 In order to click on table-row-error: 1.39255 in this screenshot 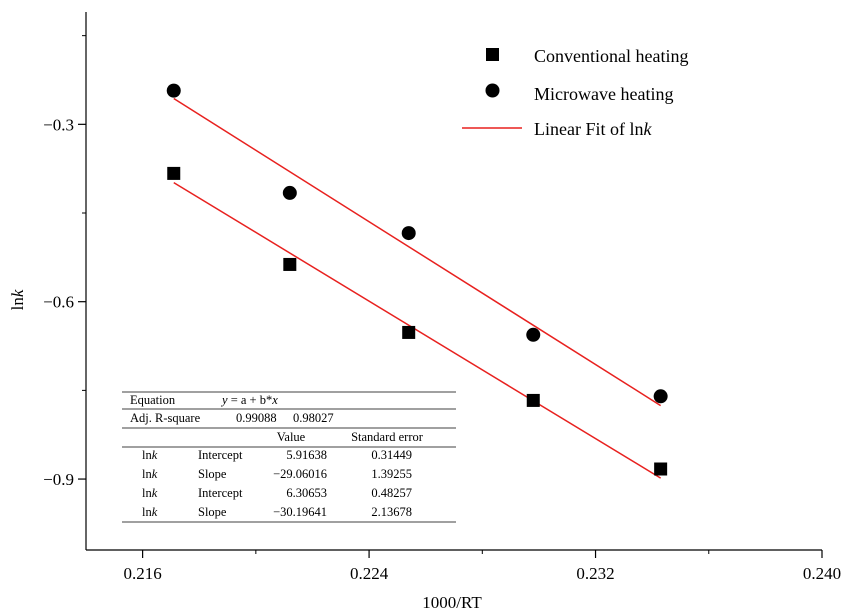, I will do `click(391, 474)`.